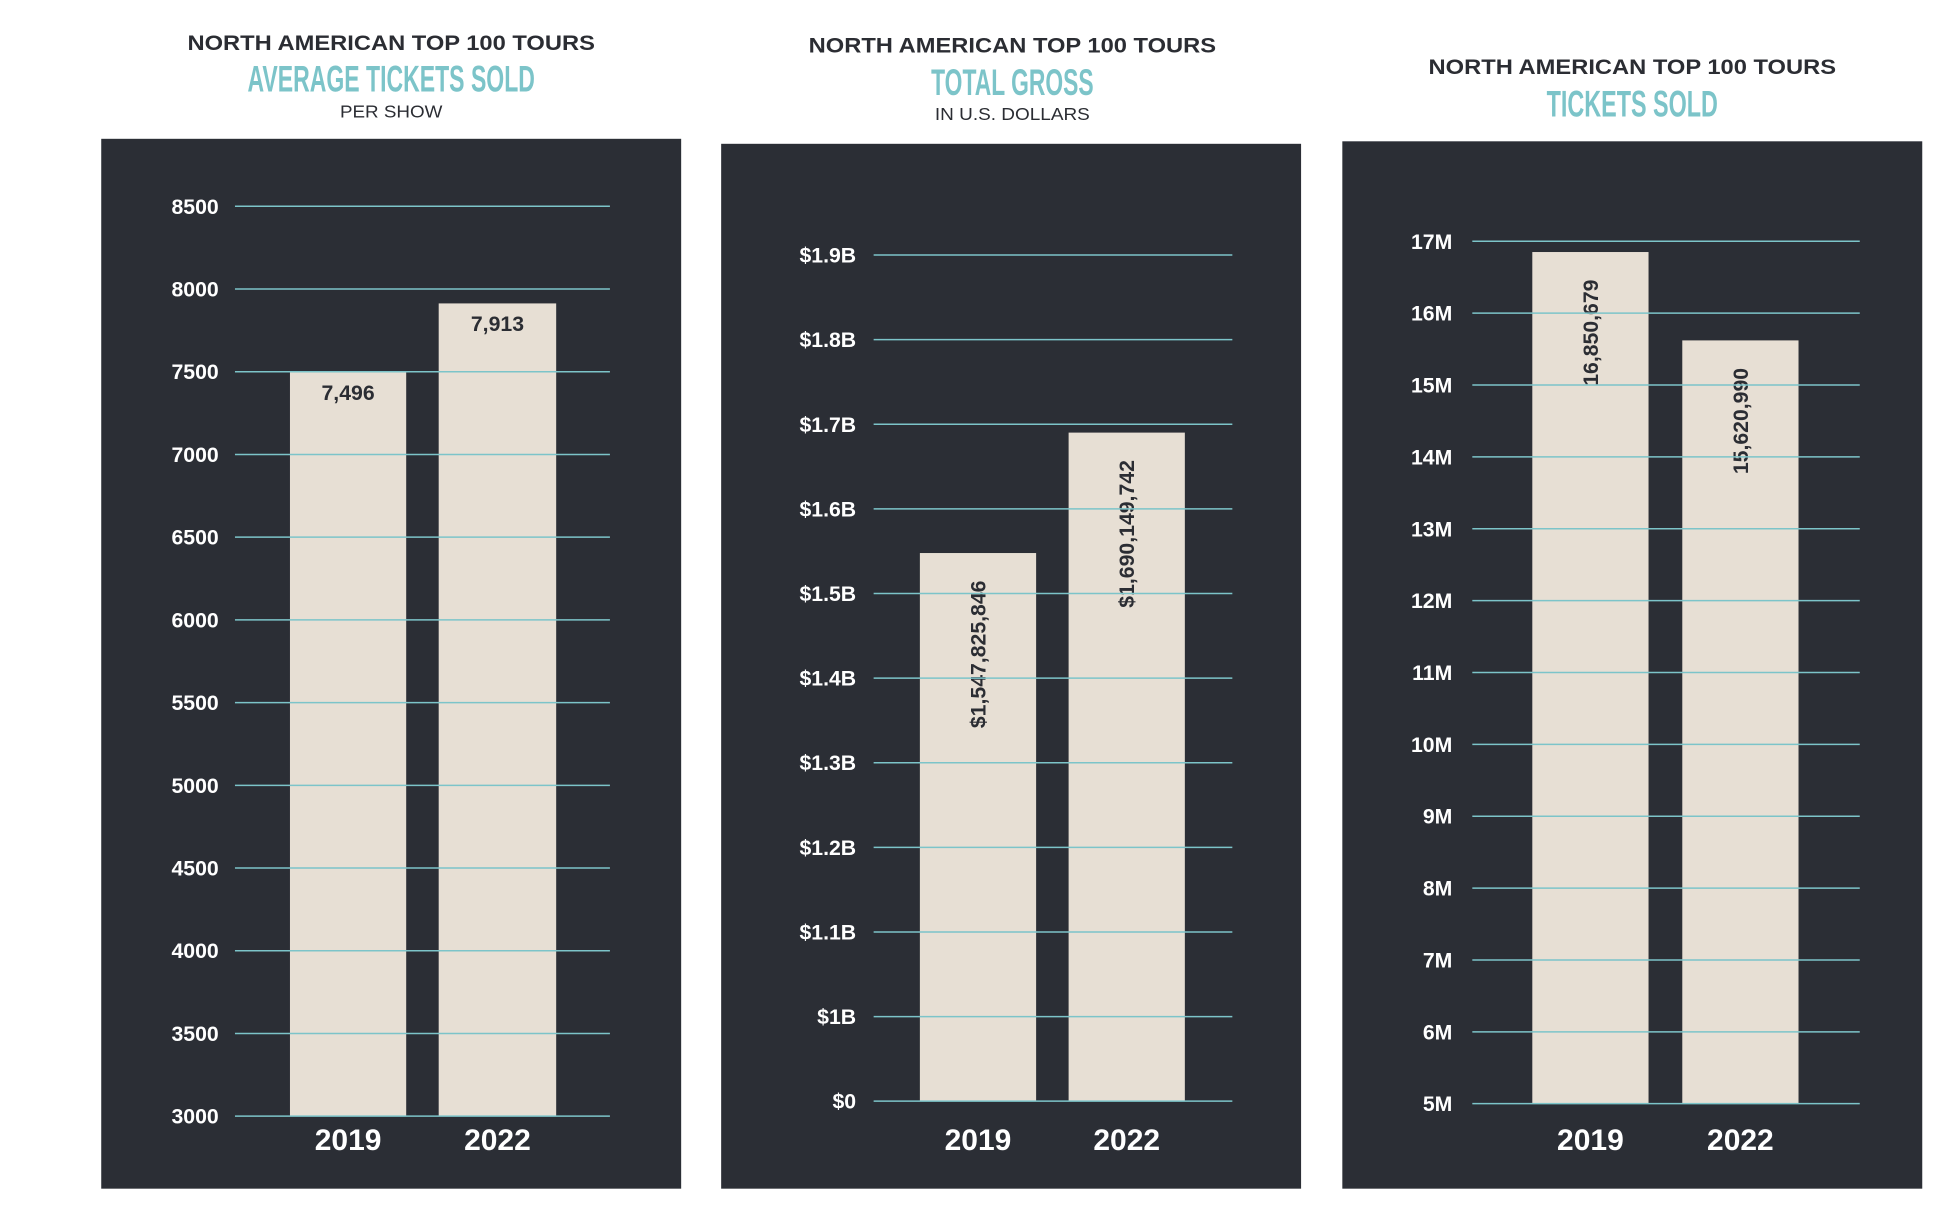 This screenshot has width=1936, height=1210. Describe the element at coordinates (827, 848) in the screenshot. I see `y-tick-label: $1.2B` at that location.